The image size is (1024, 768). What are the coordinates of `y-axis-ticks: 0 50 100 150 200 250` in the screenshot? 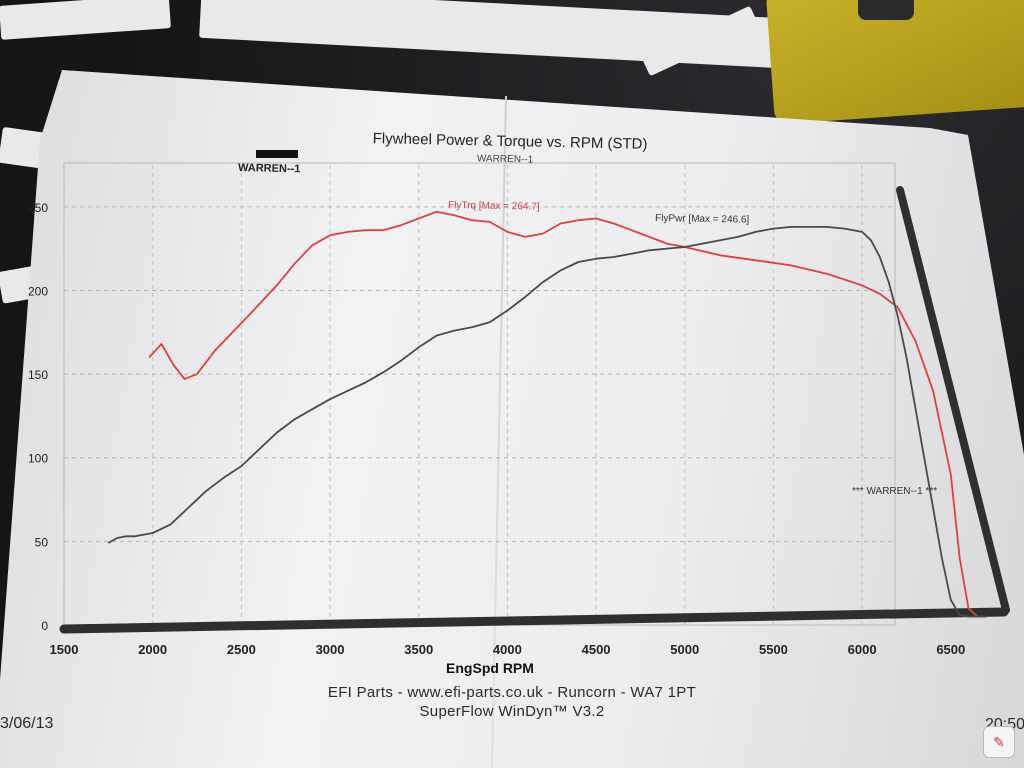 It's located at (38, 417).